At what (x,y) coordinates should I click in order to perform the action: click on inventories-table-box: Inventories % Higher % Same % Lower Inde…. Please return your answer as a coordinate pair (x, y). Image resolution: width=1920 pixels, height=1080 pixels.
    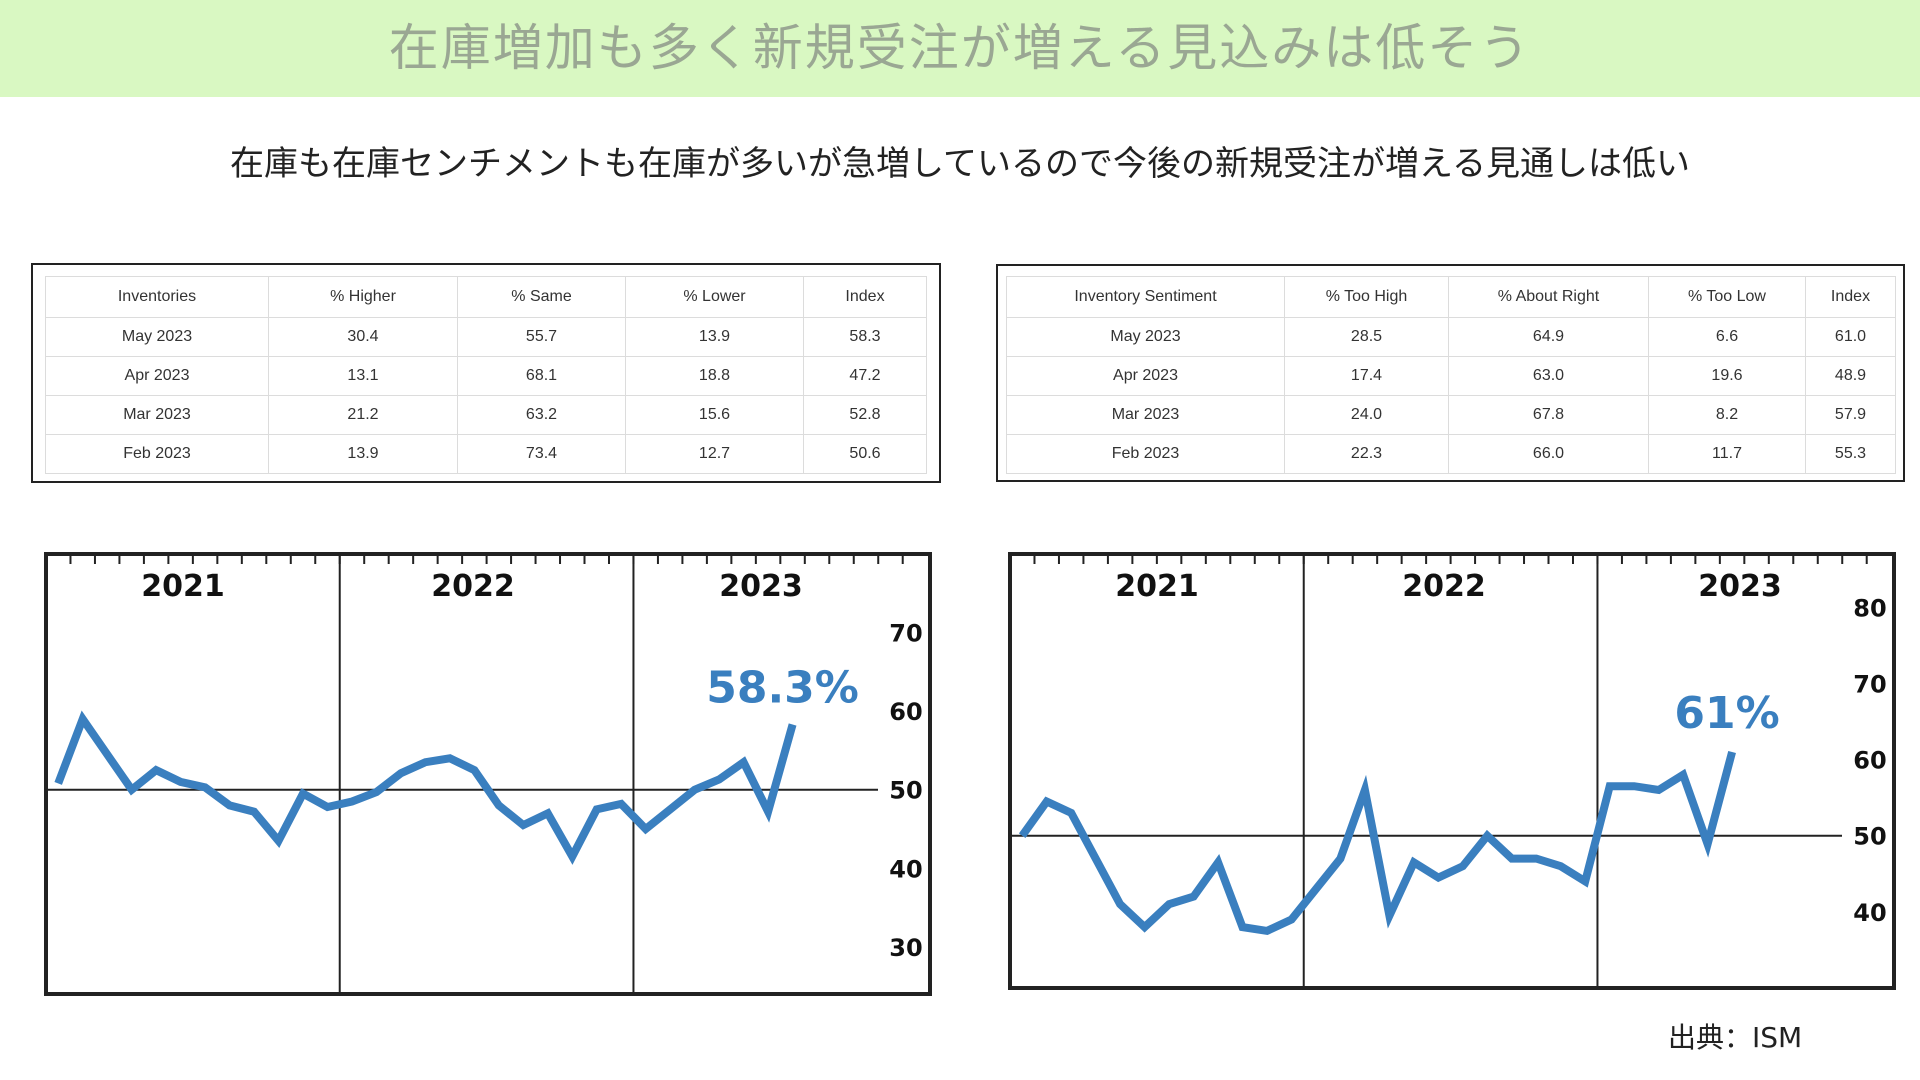
    Looking at the image, I should click on (486, 373).